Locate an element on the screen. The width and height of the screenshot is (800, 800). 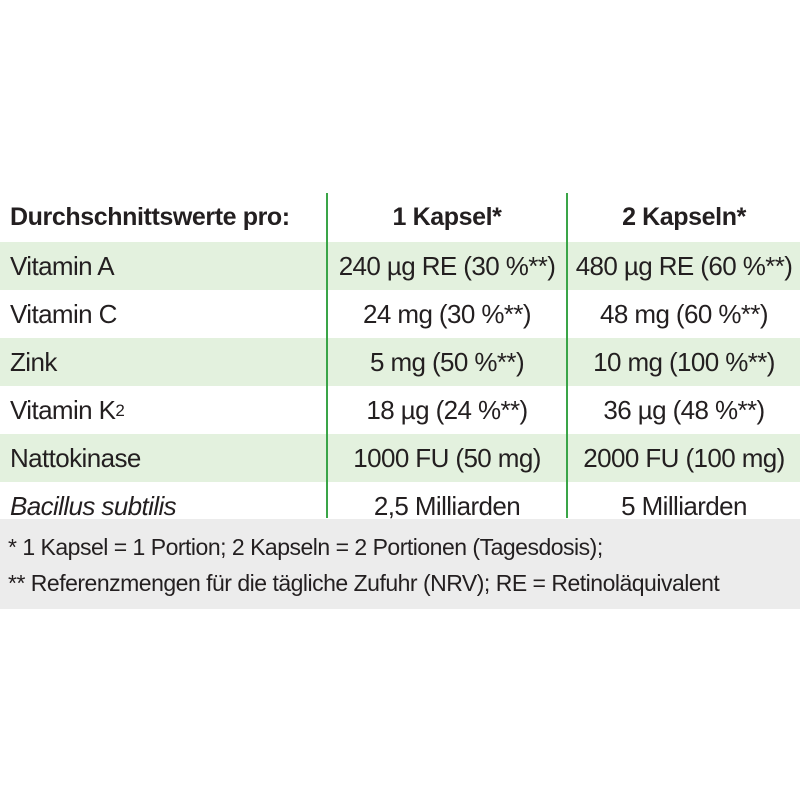
value-two-capsules: 2000 FU (100 mg) is located at coordinates (684, 457).